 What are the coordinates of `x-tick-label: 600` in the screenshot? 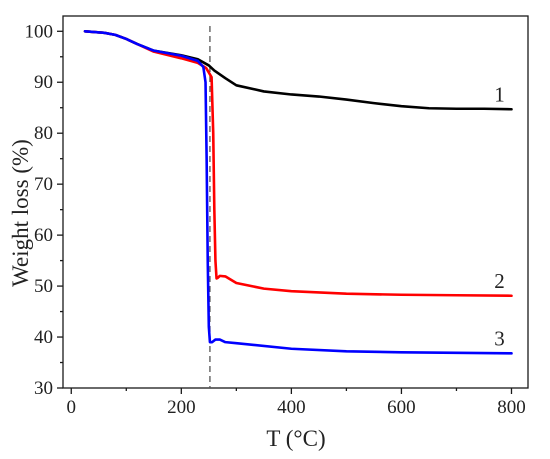 It's located at (401, 407).